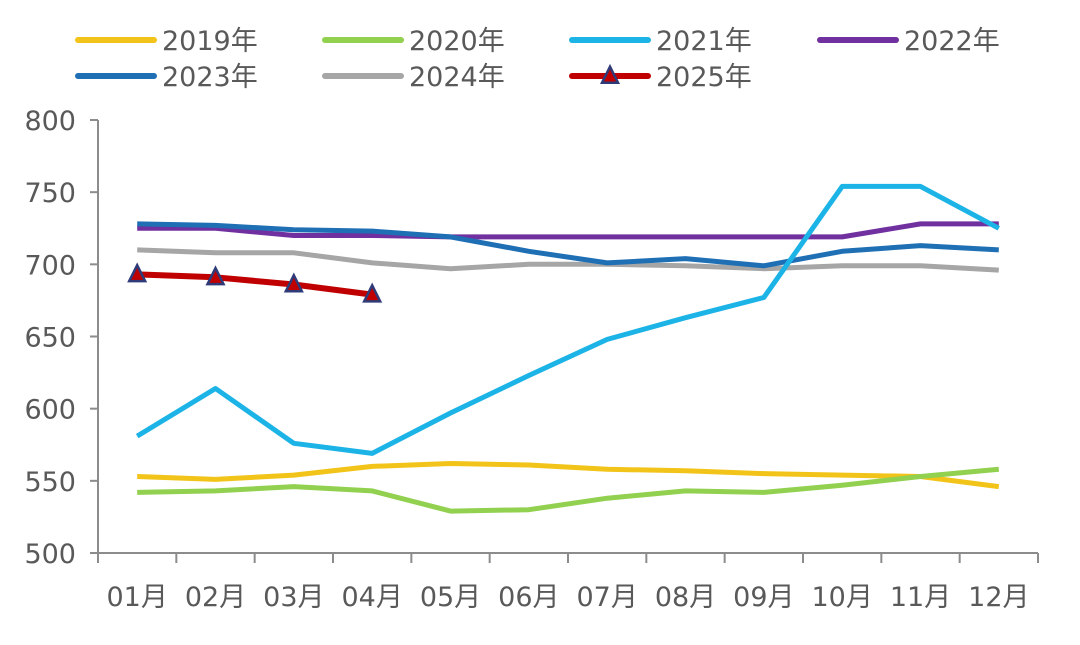  Describe the element at coordinates (50, 554) in the screenshot. I see `y-tick-label: 500` at that location.